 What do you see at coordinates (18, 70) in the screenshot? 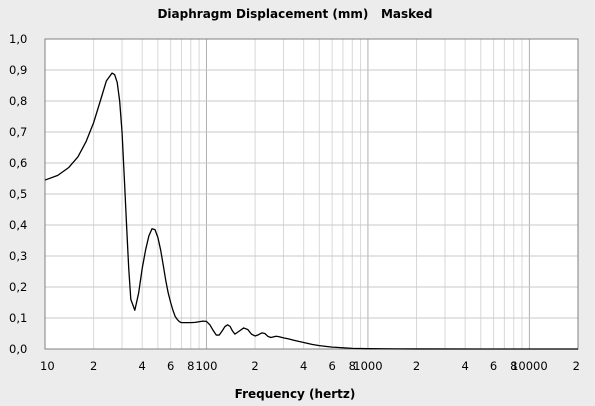
I see `y-tick-label: 0,9` at bounding box center [18, 70].